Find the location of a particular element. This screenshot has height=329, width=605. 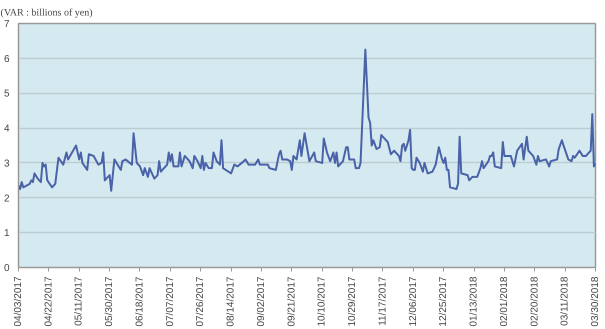

y-tick-label: 7 is located at coordinates (7, 24).